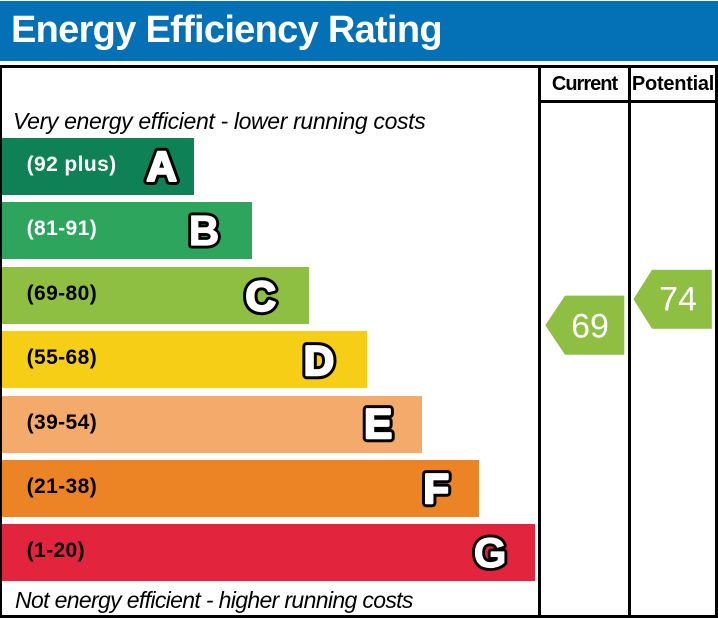 This screenshot has width=718, height=619. I want to click on svg-text: A, so click(162, 166).